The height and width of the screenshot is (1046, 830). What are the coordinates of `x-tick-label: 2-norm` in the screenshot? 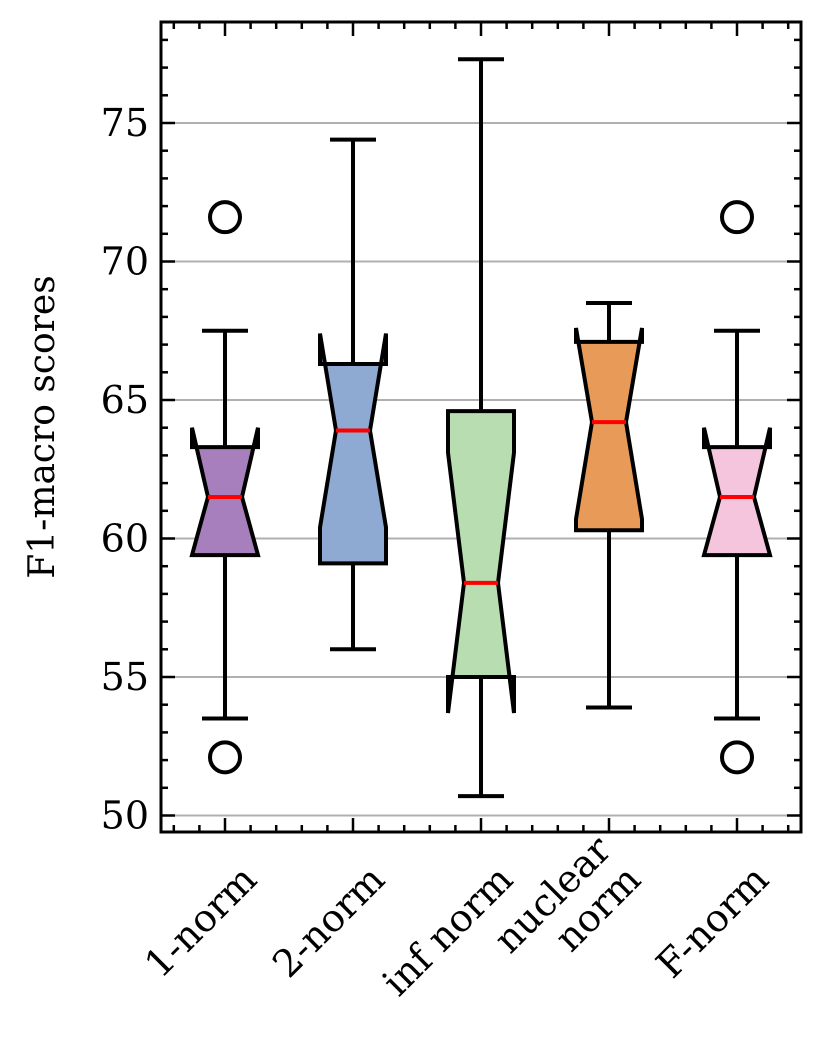 It's located at (328, 921).